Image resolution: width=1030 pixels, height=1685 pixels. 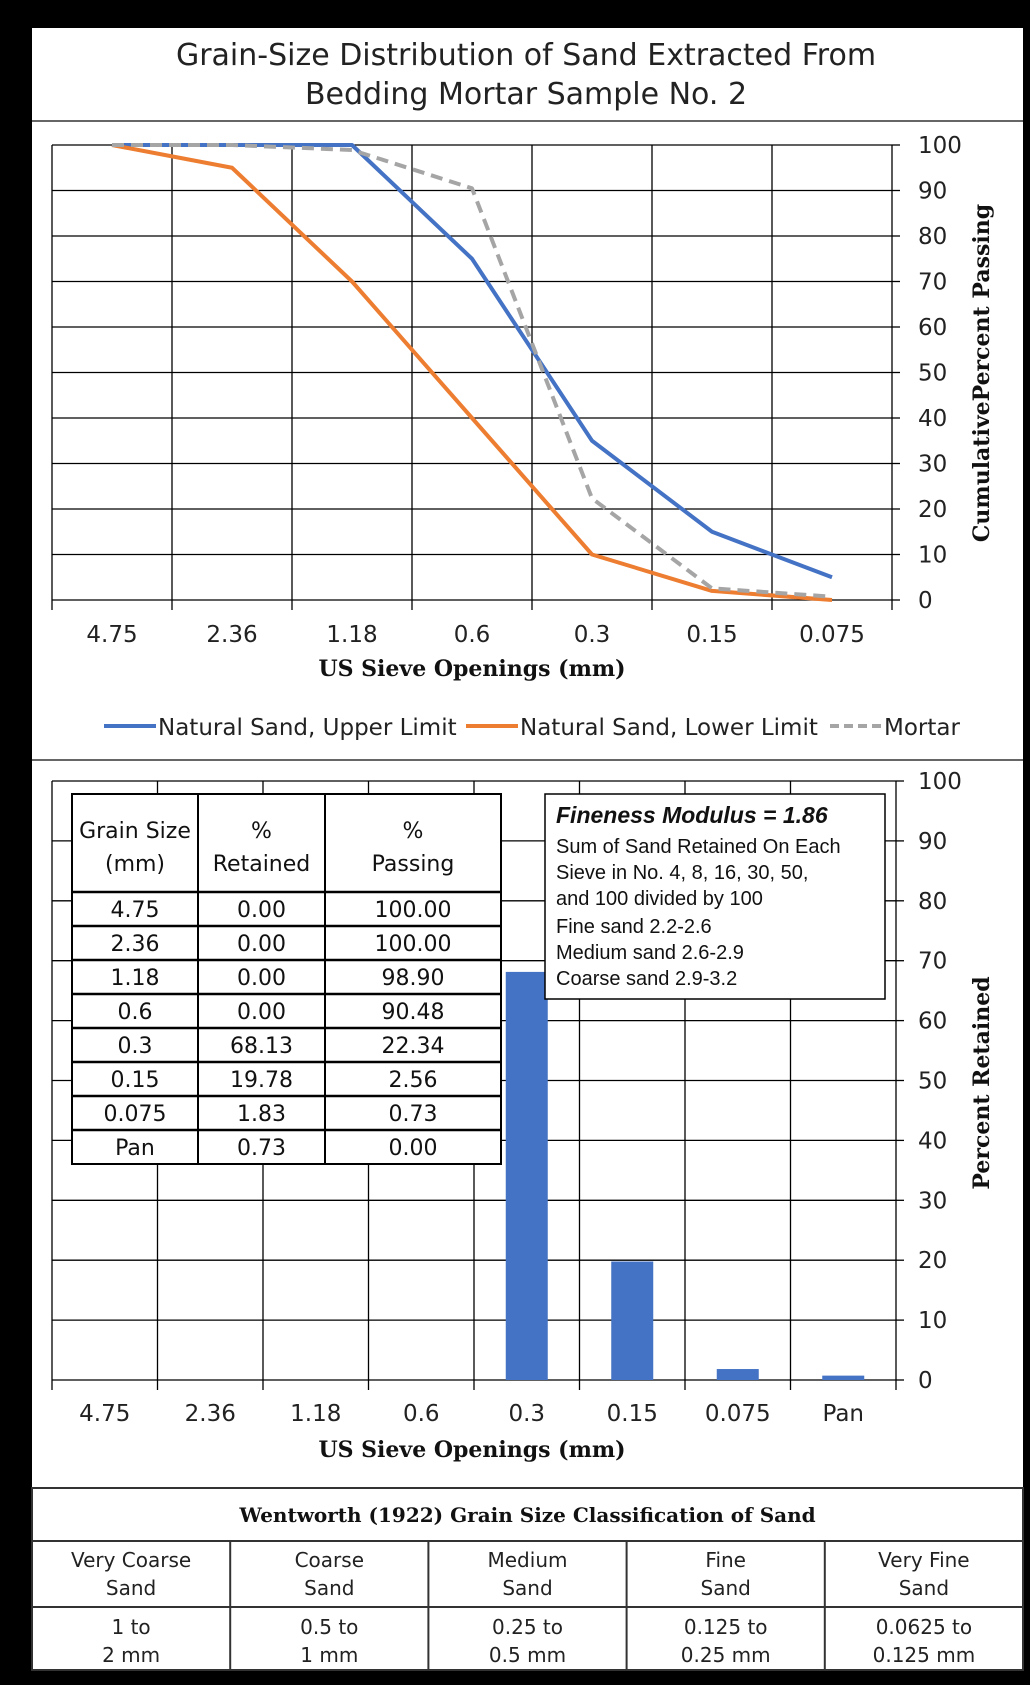 I want to click on line-ytick-label: 60, so click(x=932, y=328).